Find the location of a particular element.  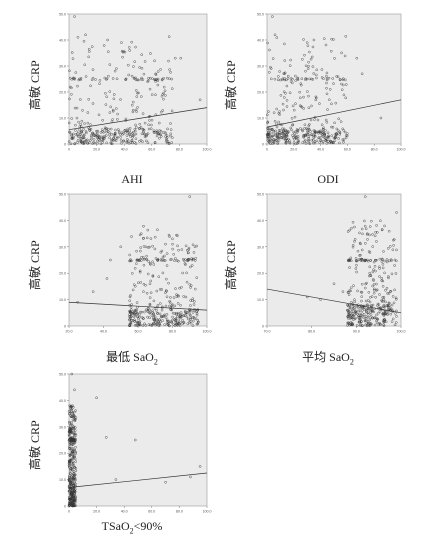

x-tick-label: 80.0 is located at coordinates (374, 150).